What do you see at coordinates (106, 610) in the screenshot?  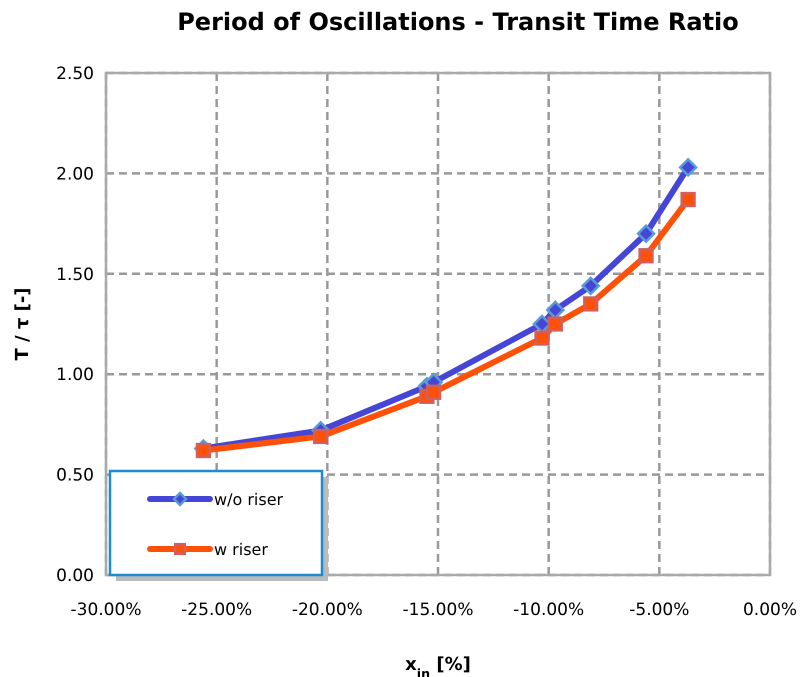 I see `x-tick-label: -30.00%` at bounding box center [106, 610].